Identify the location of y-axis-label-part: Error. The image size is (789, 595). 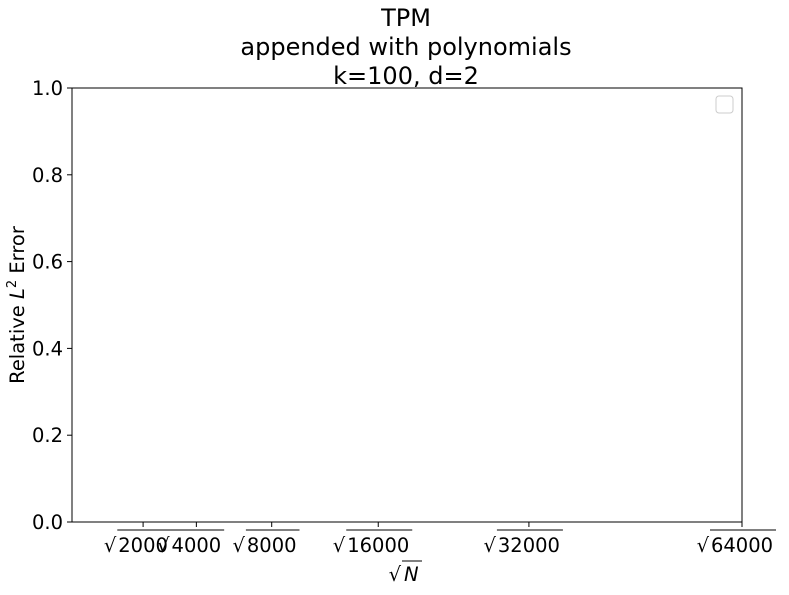
(17, 252).